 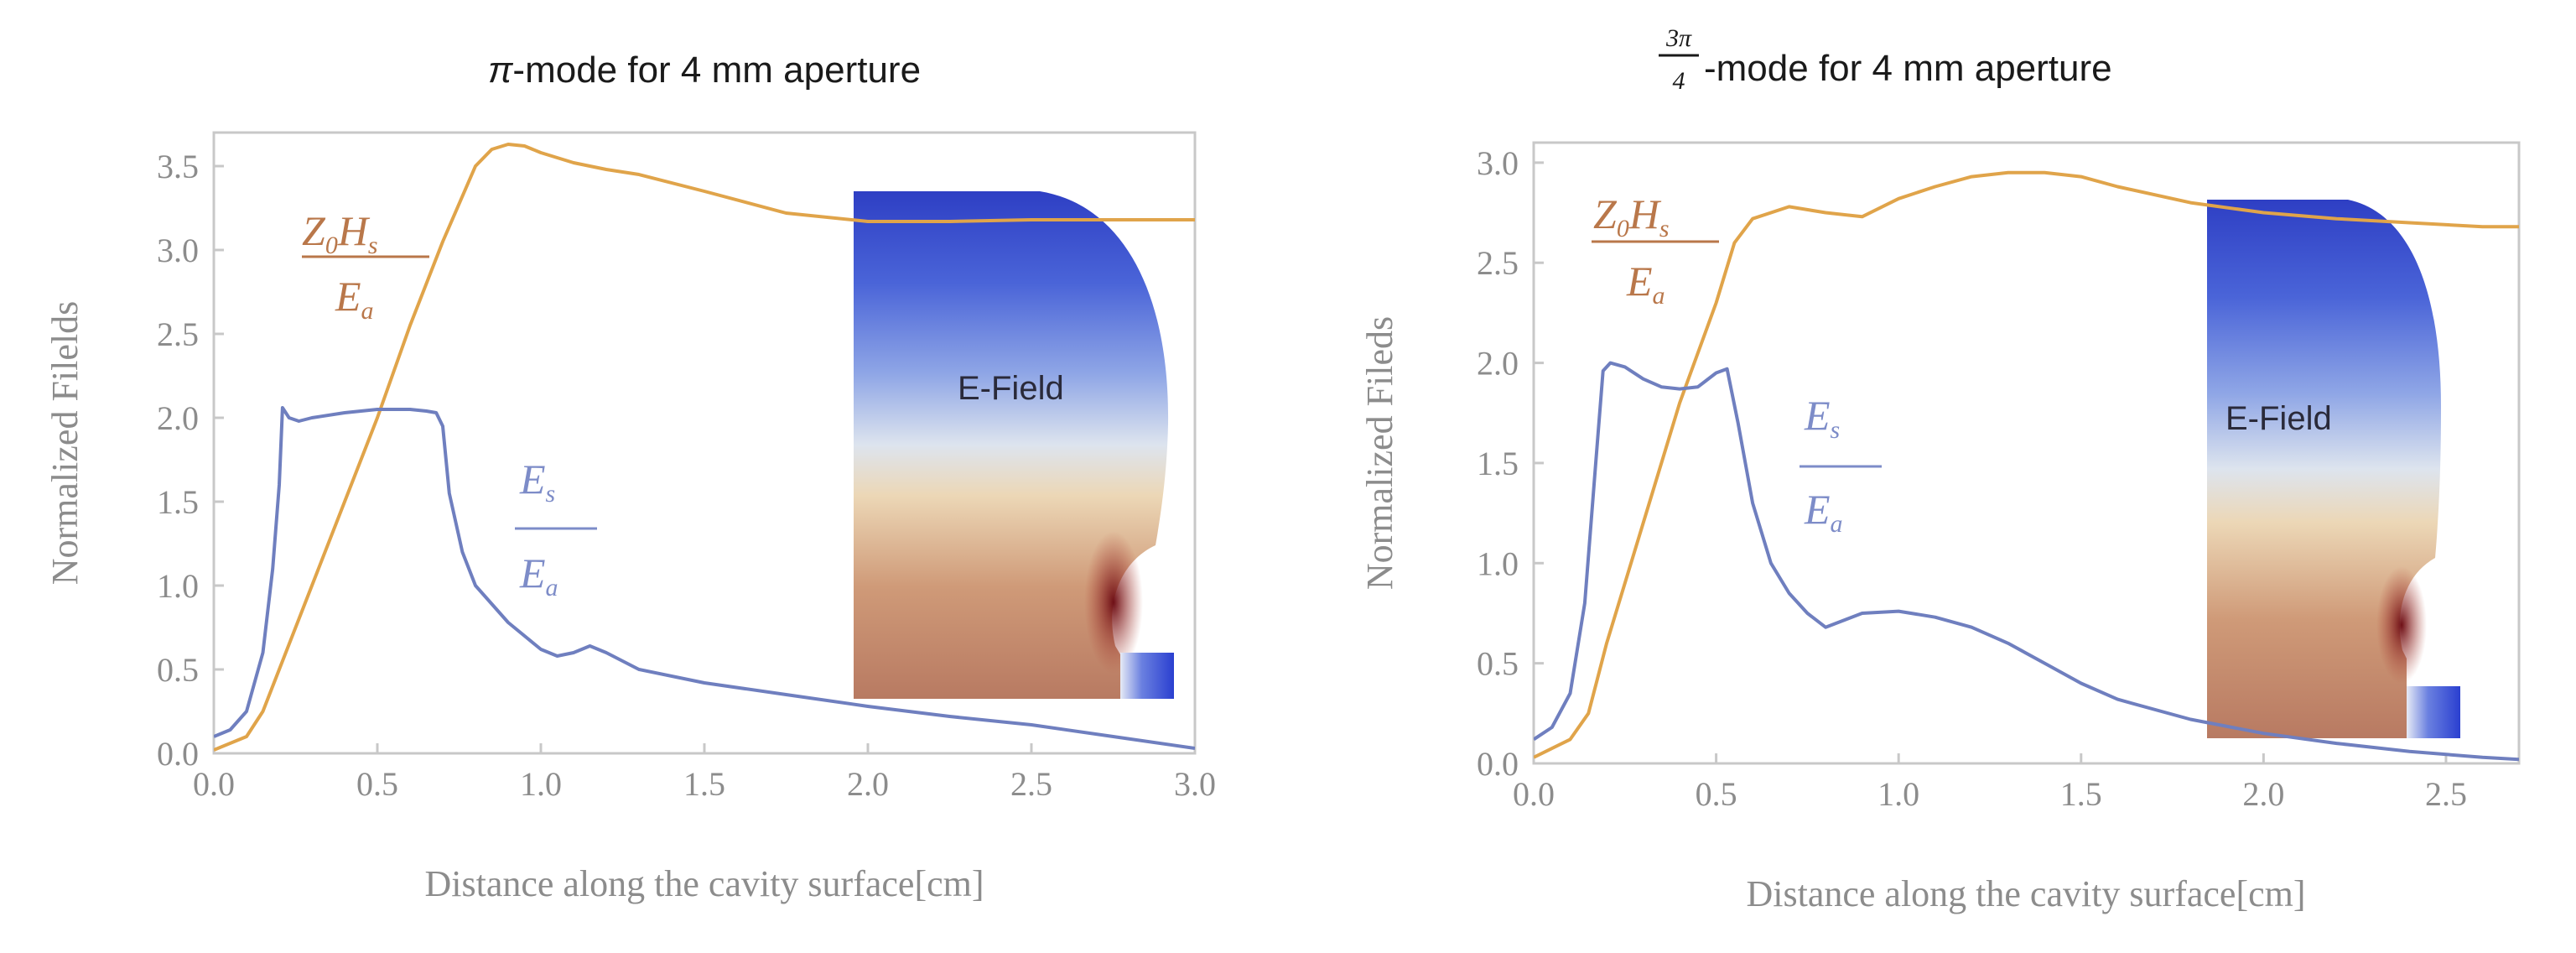 What do you see at coordinates (1379, 453) in the screenshot?
I see `y-axis-label: Normalized Fileds` at bounding box center [1379, 453].